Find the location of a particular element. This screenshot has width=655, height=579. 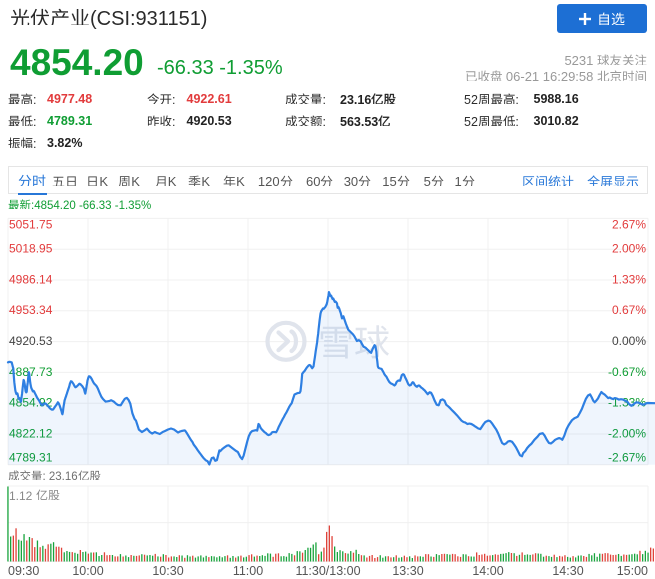

svg-text: 4789.31 is located at coordinates (31, 458).